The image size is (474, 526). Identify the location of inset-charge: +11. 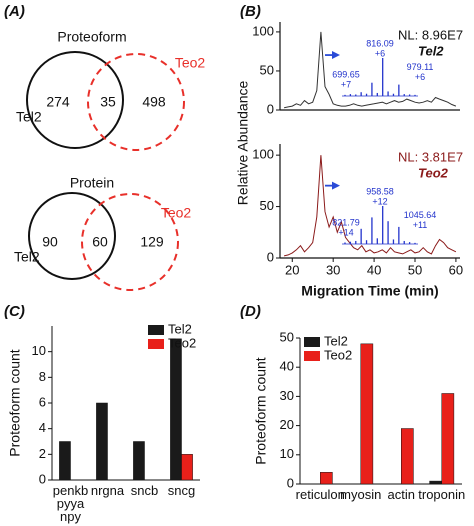
(420, 225).